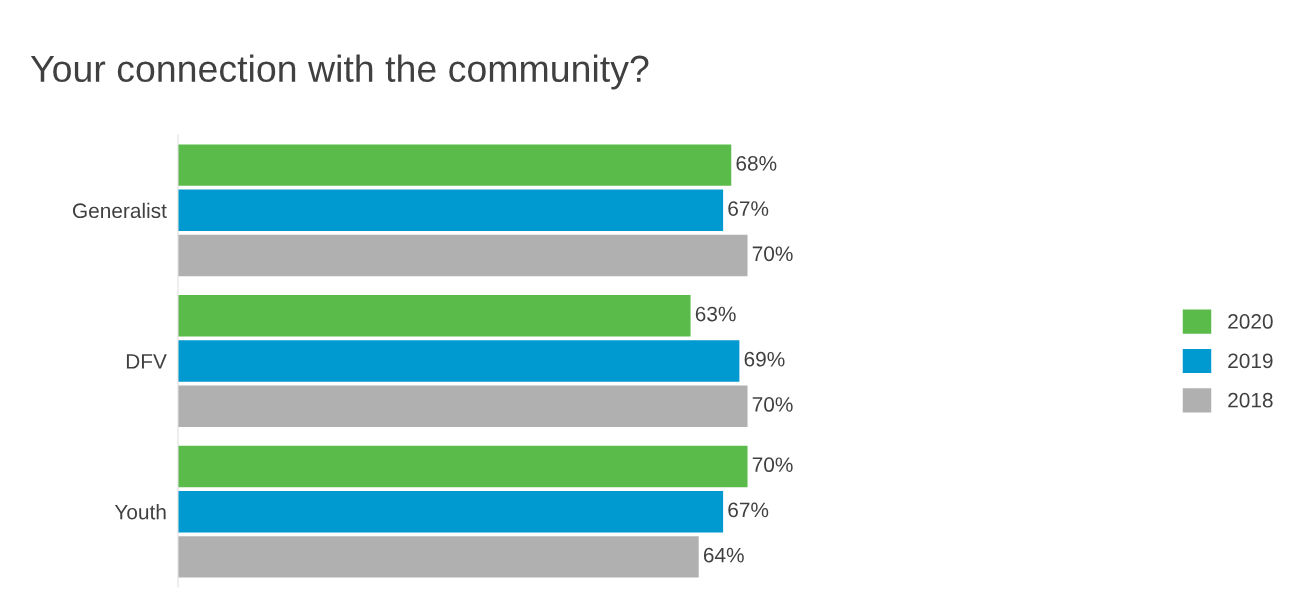  What do you see at coordinates (1250, 361) in the screenshot?
I see `legend-label: 2019` at bounding box center [1250, 361].